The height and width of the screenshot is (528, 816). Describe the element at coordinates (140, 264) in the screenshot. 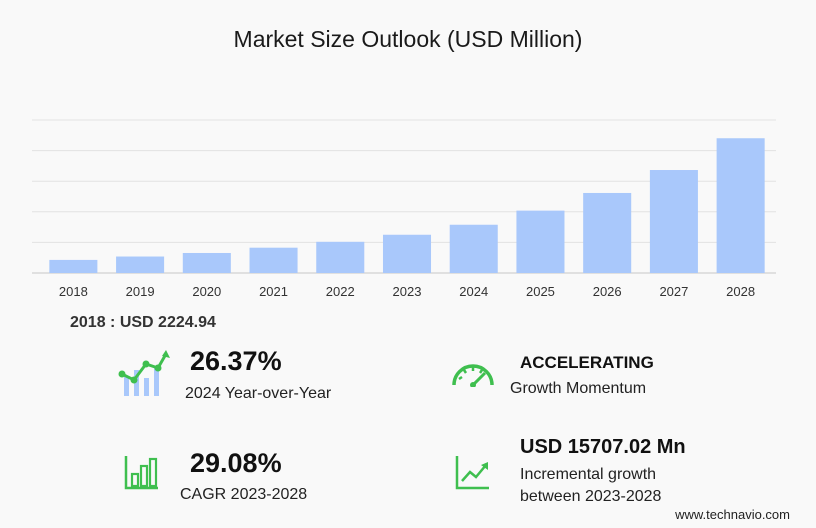

I see `bar-2019` at that location.